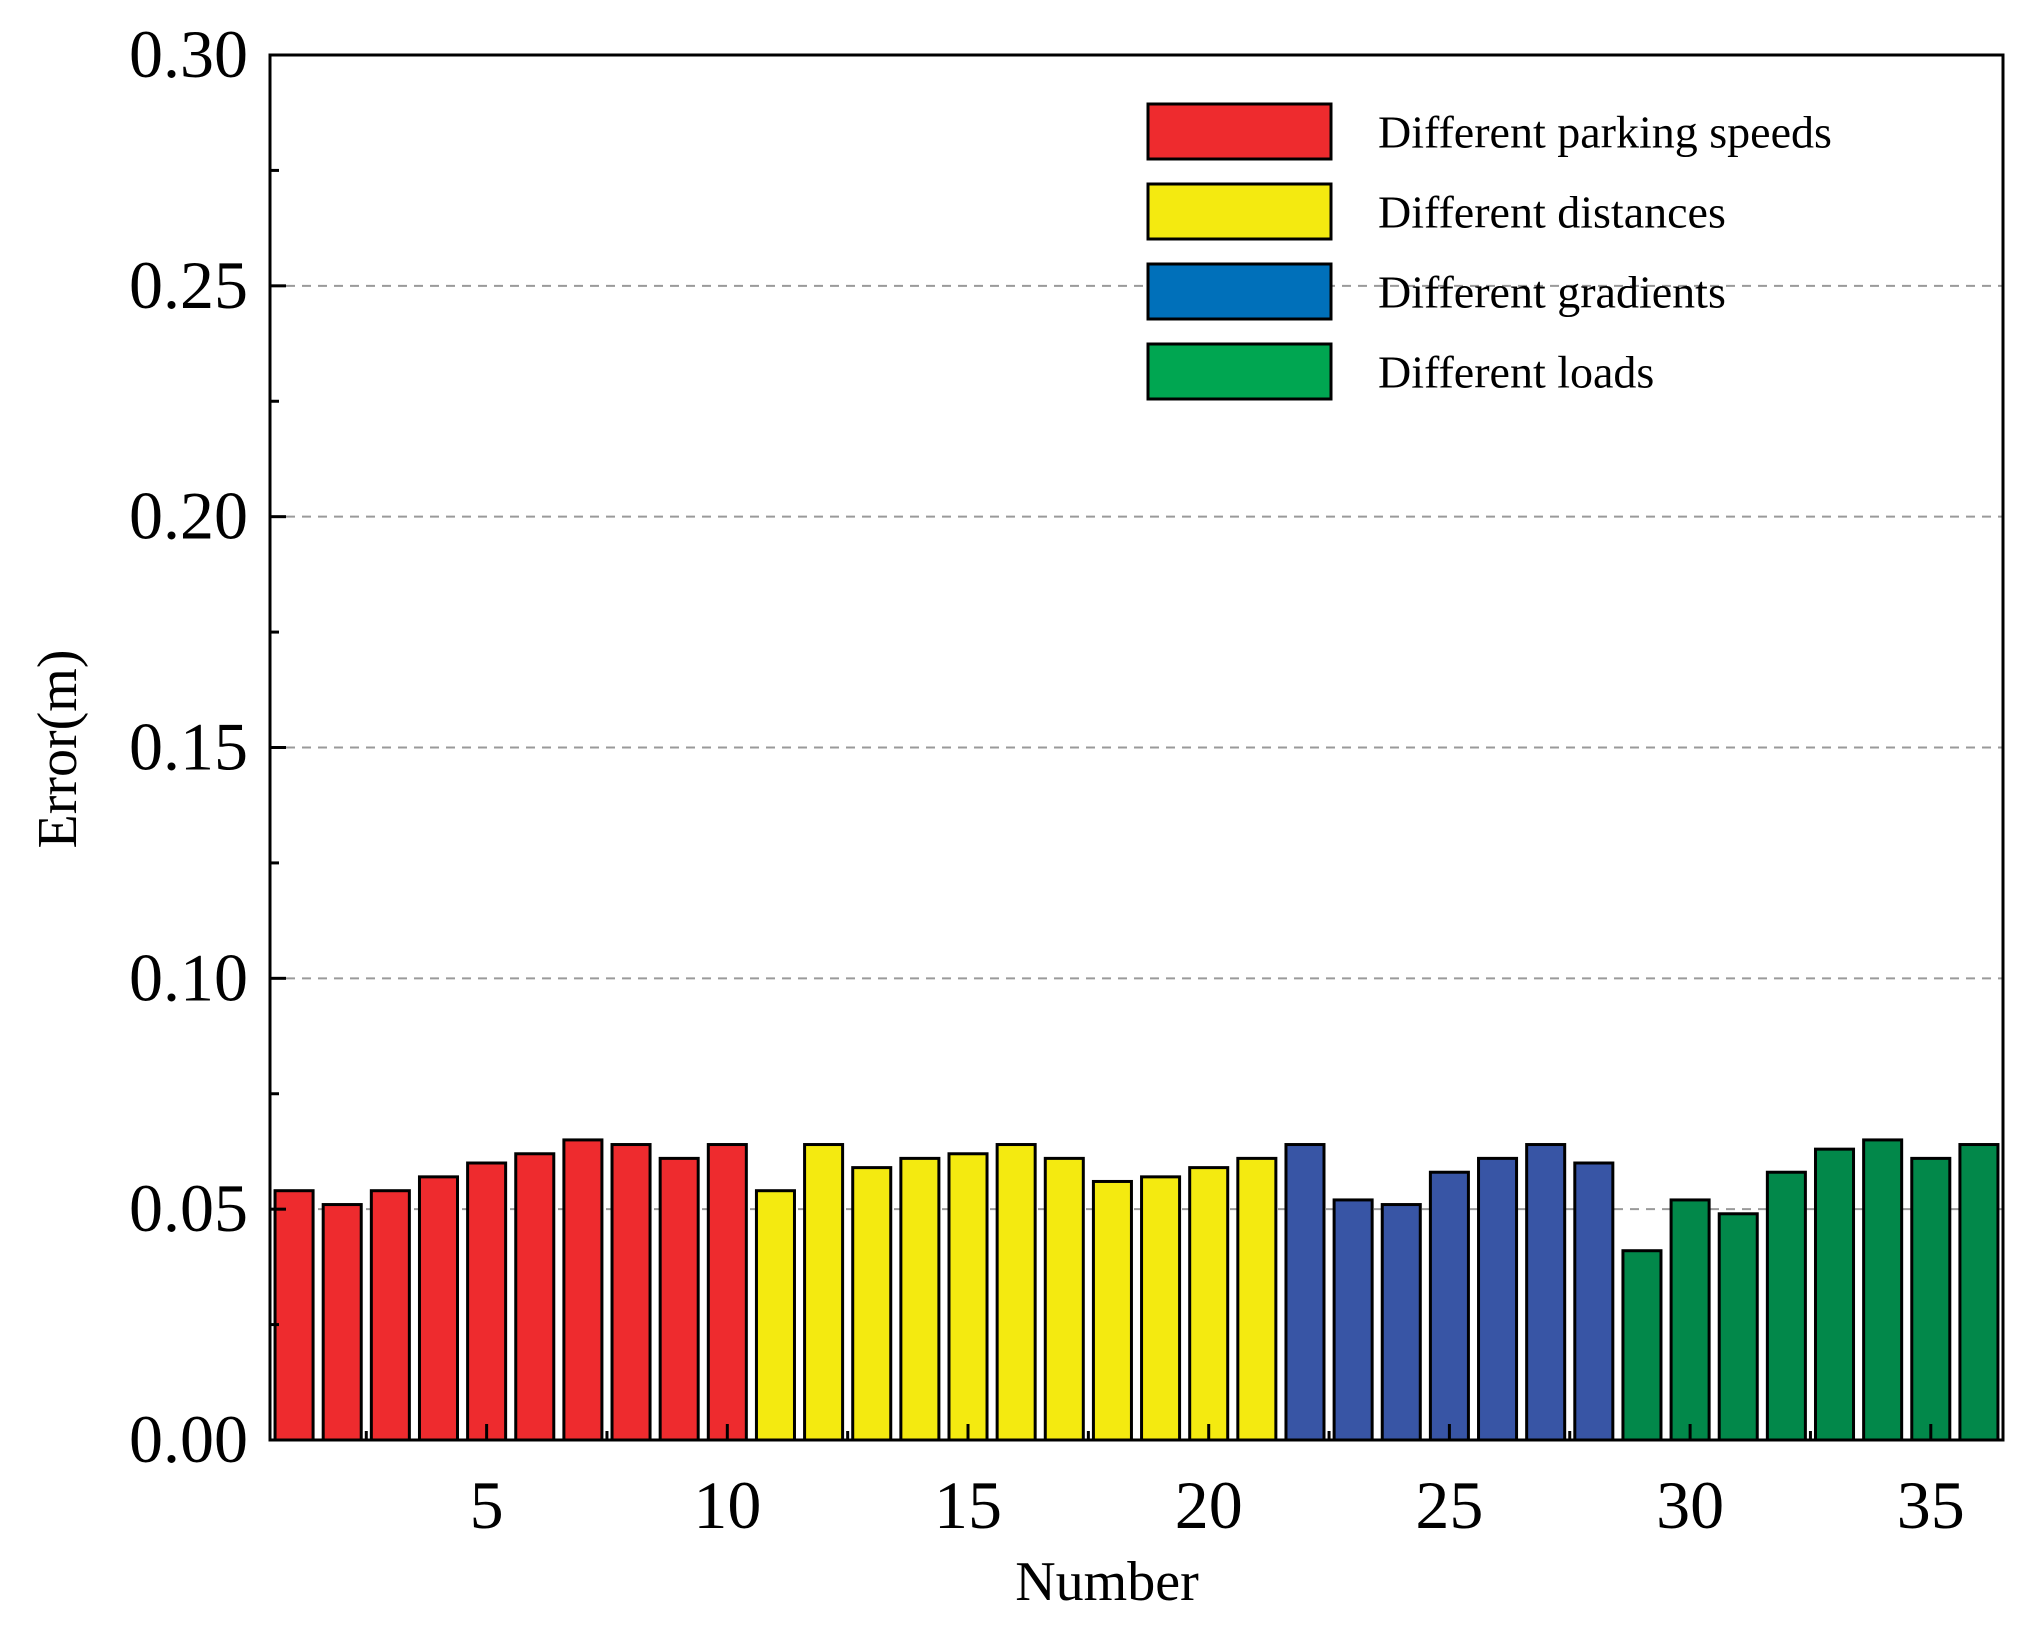 This screenshot has width=2025, height=1628. I want to click on y-tick-label-3: 0.15, so click(188, 747).